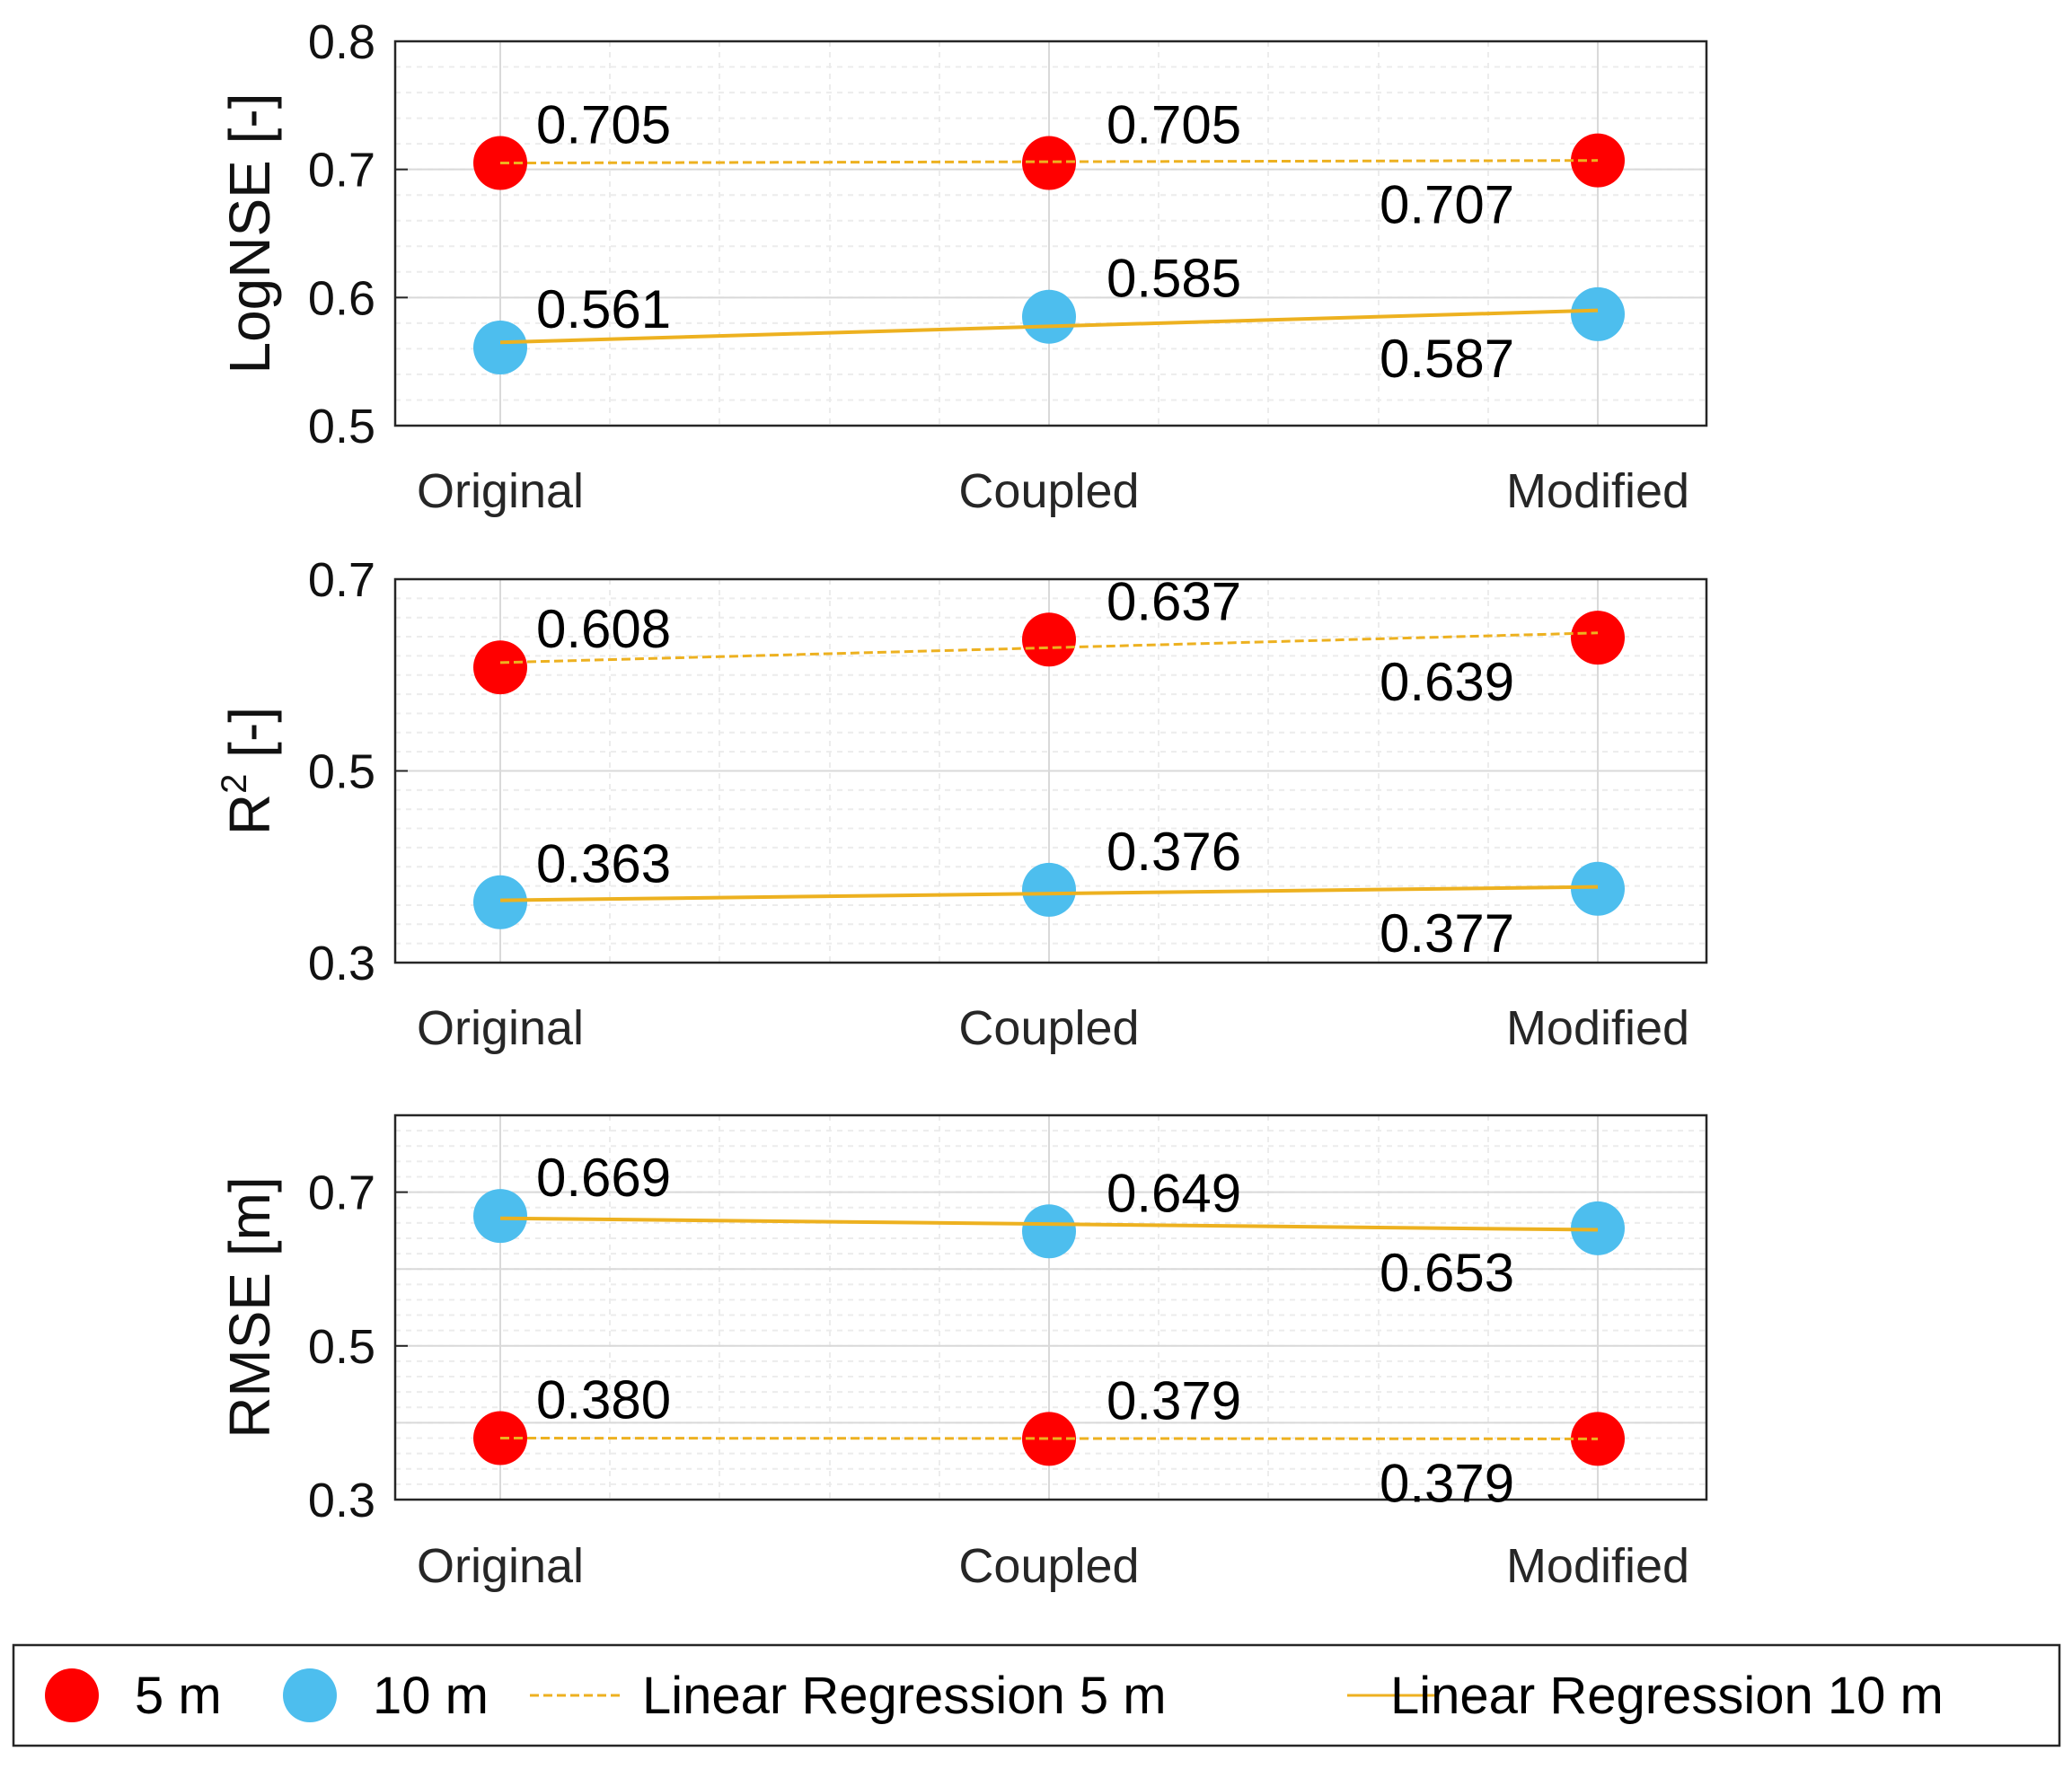  Describe the element at coordinates (1447, 933) in the screenshot. I see `data-label: 0.377` at that location.